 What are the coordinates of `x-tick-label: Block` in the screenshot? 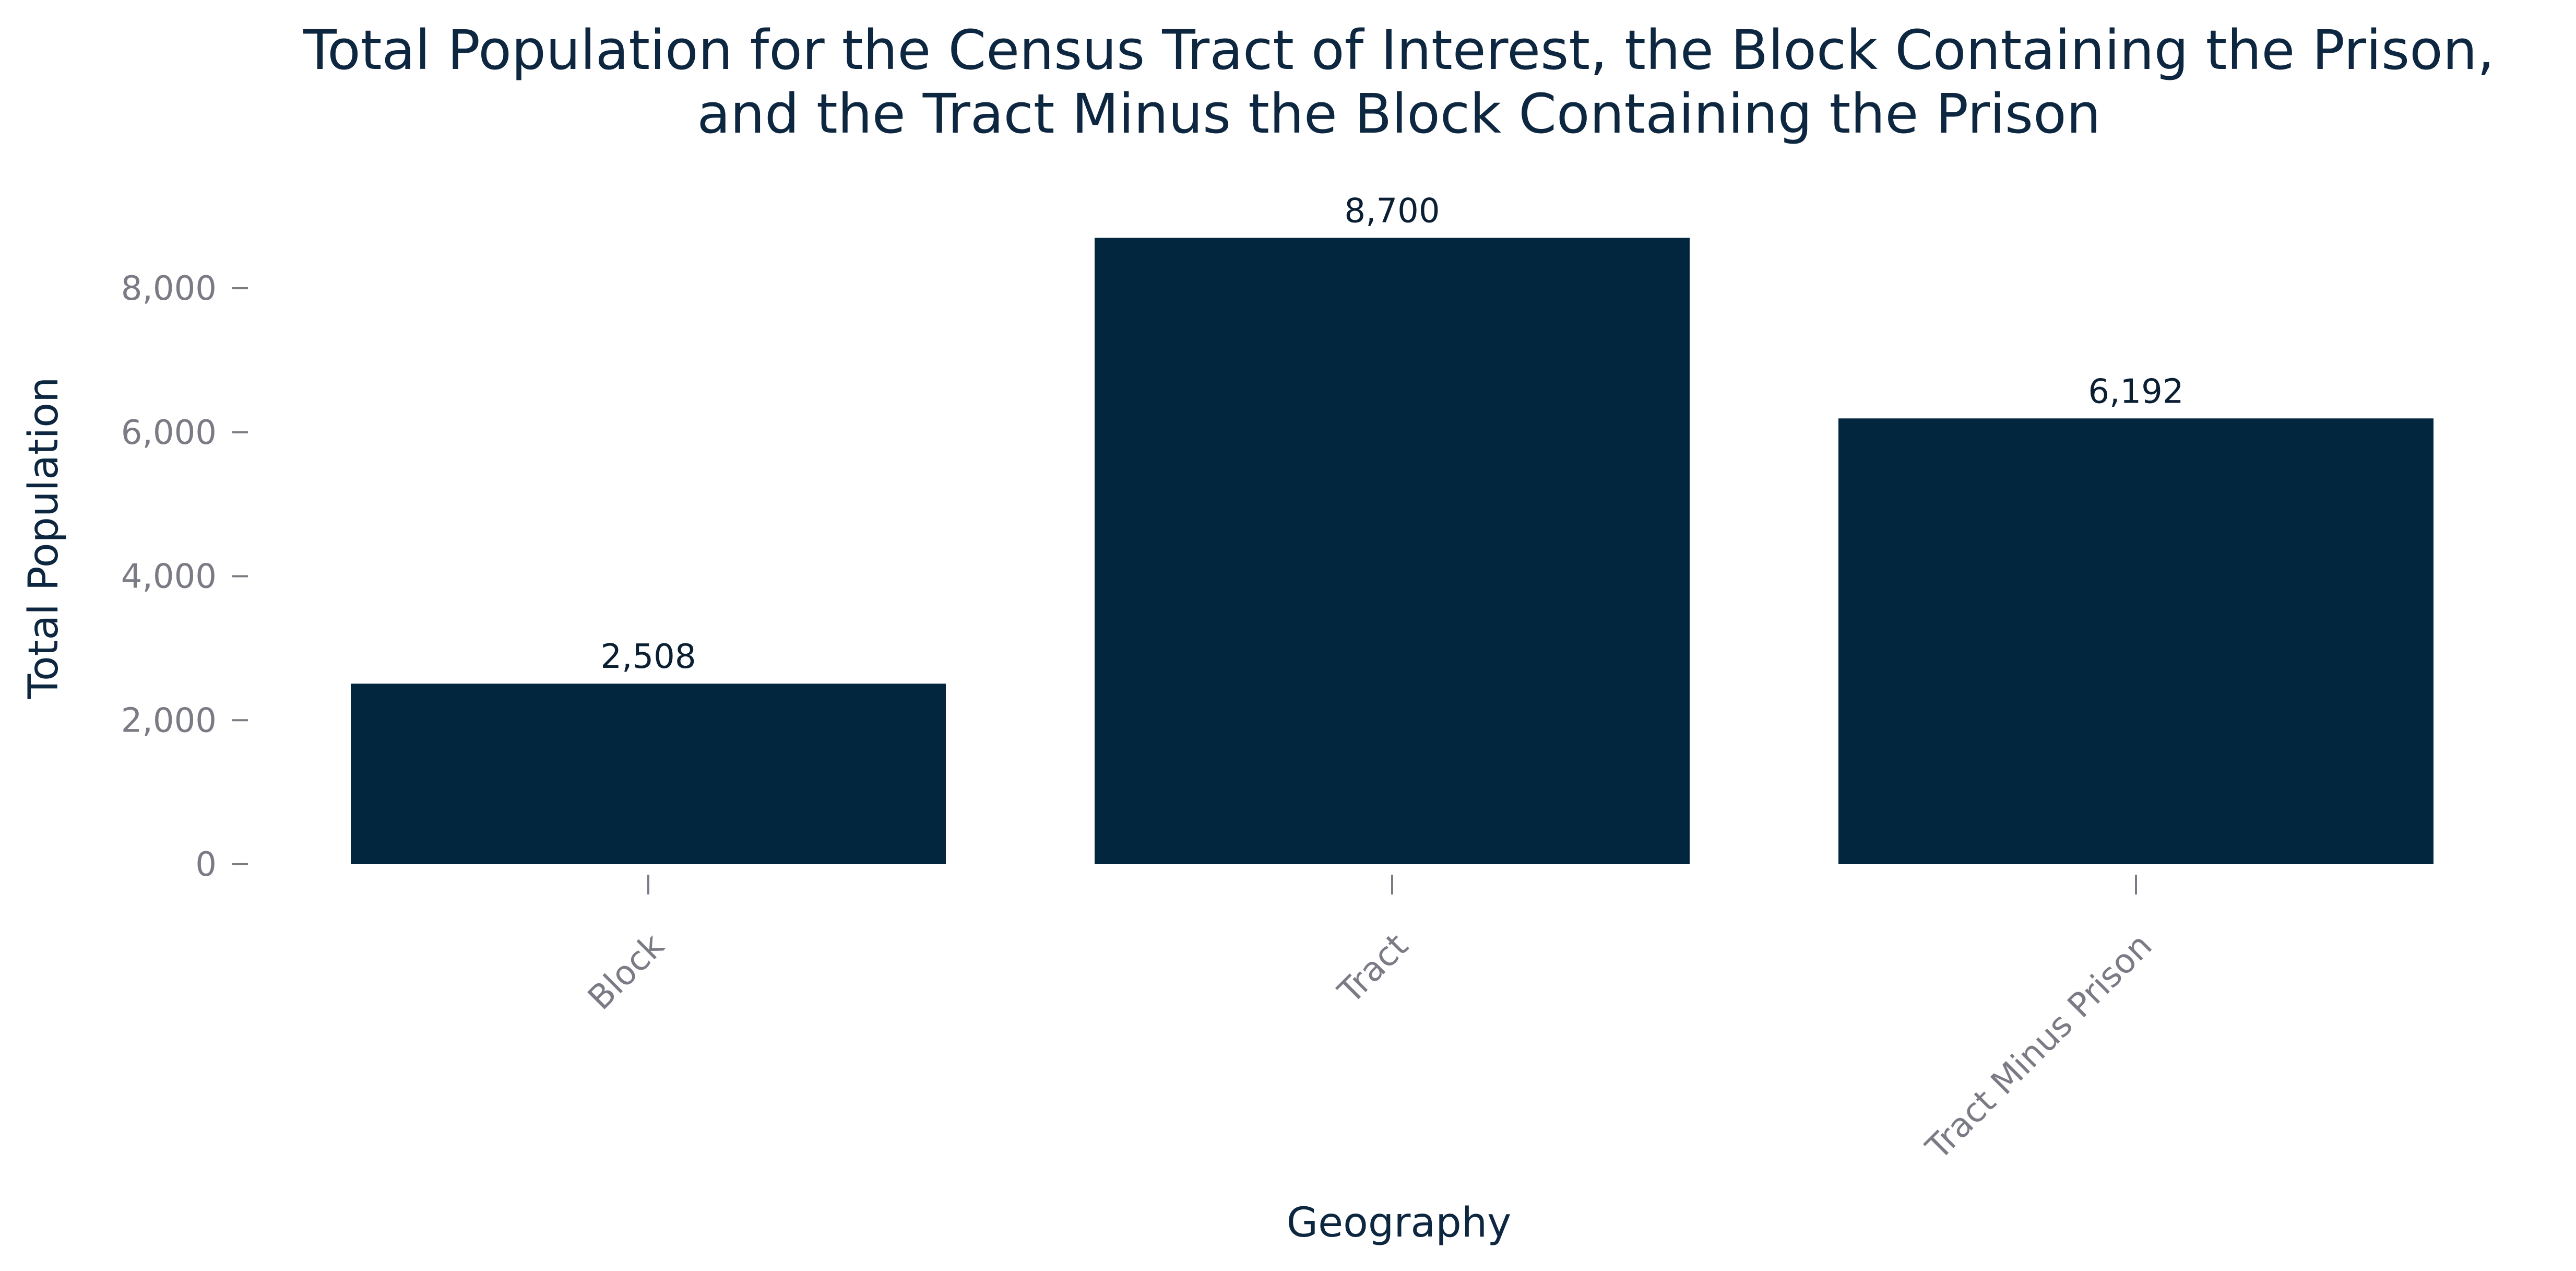 It's located at (626, 972).